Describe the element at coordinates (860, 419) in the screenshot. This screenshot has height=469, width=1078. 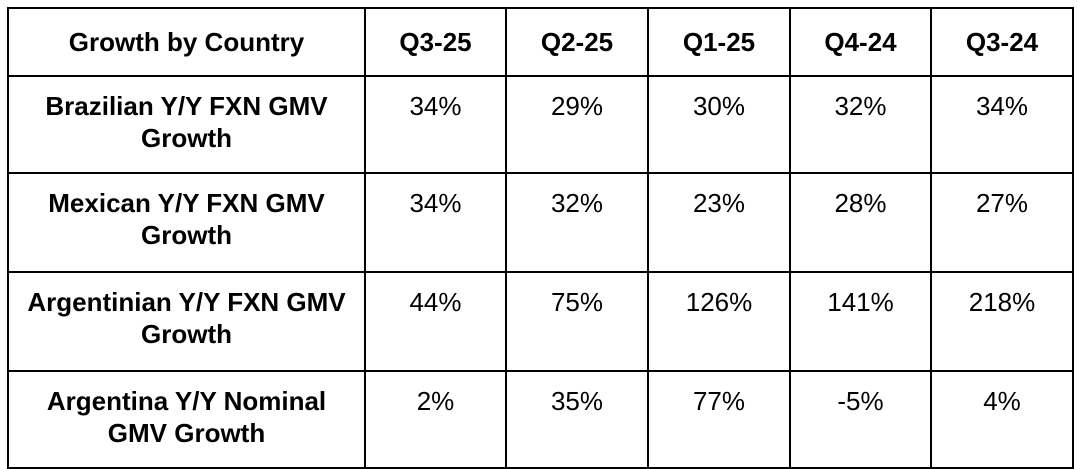
I see `value-cell: -5%` at that location.